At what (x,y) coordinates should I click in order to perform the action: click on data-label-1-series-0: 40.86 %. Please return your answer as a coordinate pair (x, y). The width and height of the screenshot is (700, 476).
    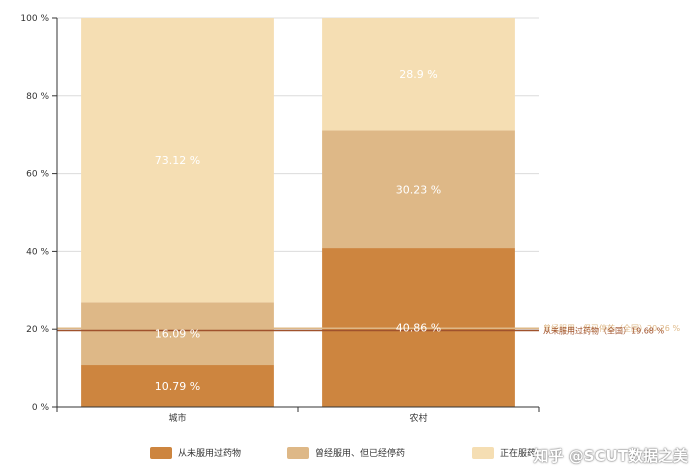
    Looking at the image, I should click on (418, 328).